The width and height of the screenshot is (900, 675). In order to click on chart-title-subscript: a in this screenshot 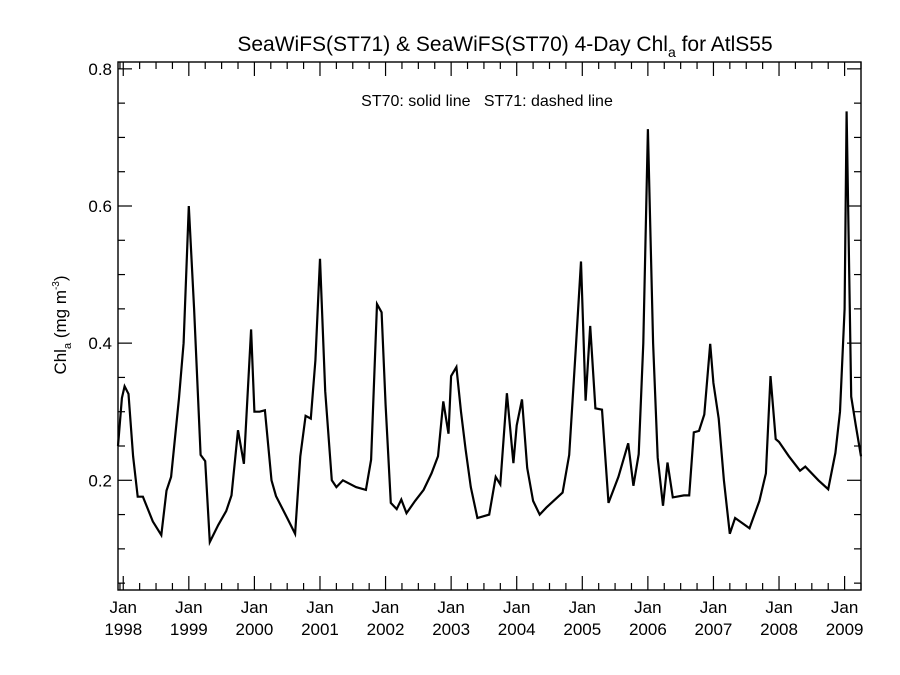, I will do `click(672, 52)`.